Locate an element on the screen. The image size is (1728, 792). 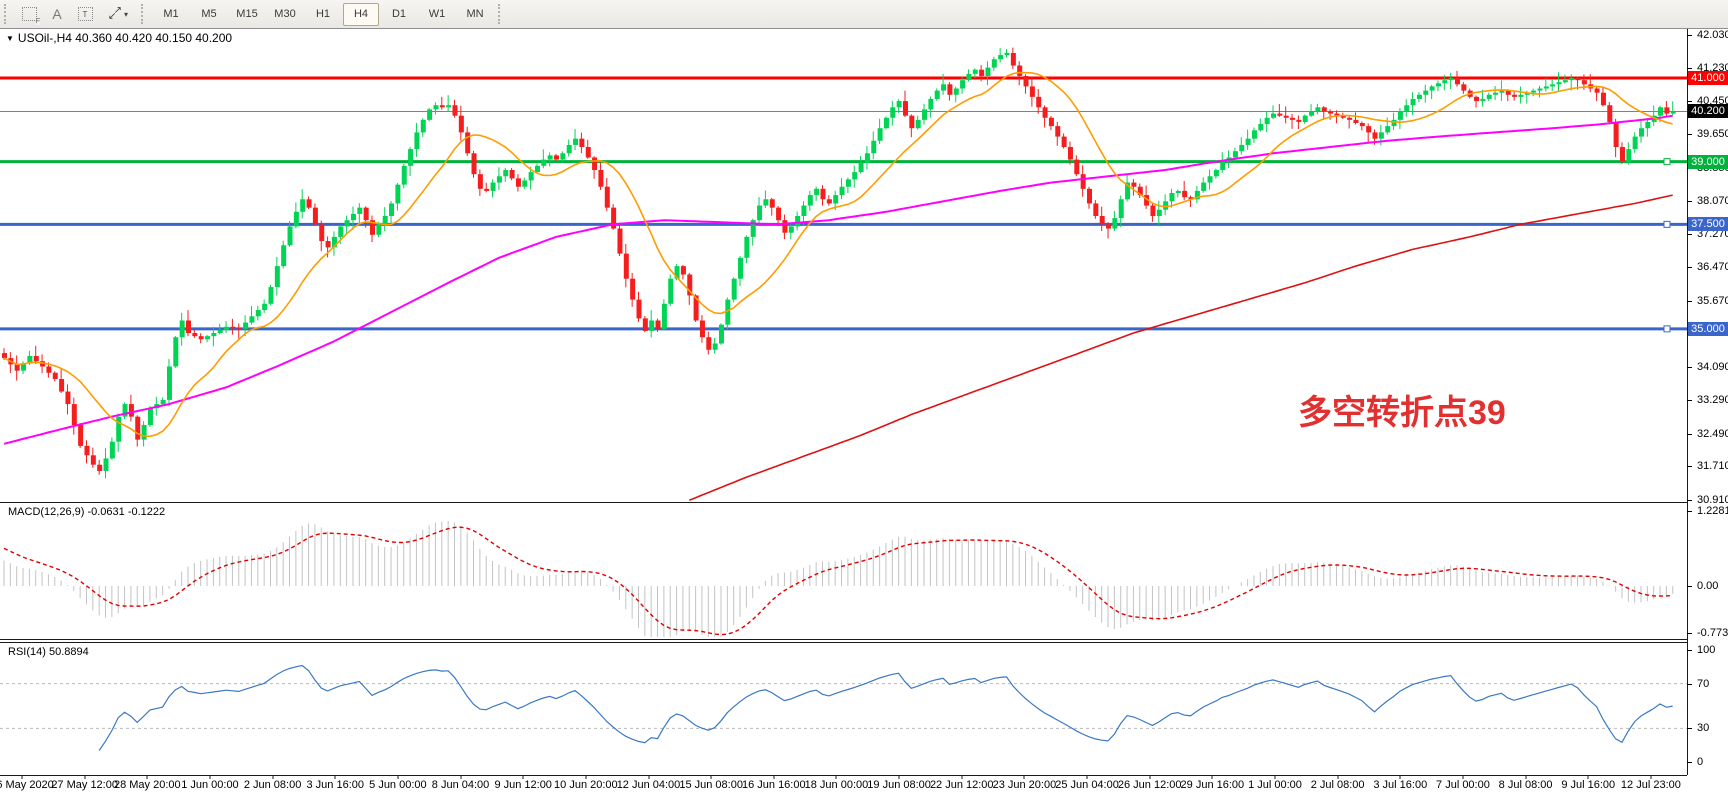
time-label: 2 Jul 08:00 is located at coordinates (1337, 785).